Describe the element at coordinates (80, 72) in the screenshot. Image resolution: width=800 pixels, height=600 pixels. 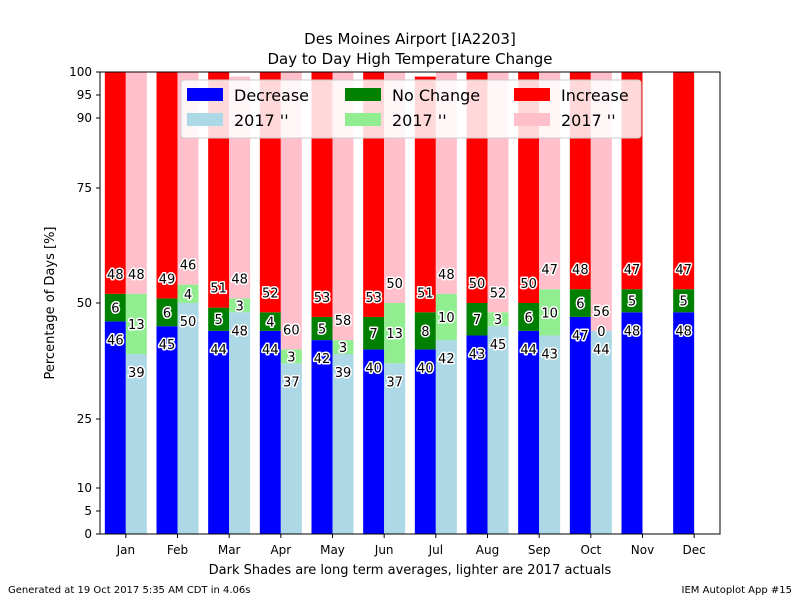
I see `y-tick-label: 100` at that location.